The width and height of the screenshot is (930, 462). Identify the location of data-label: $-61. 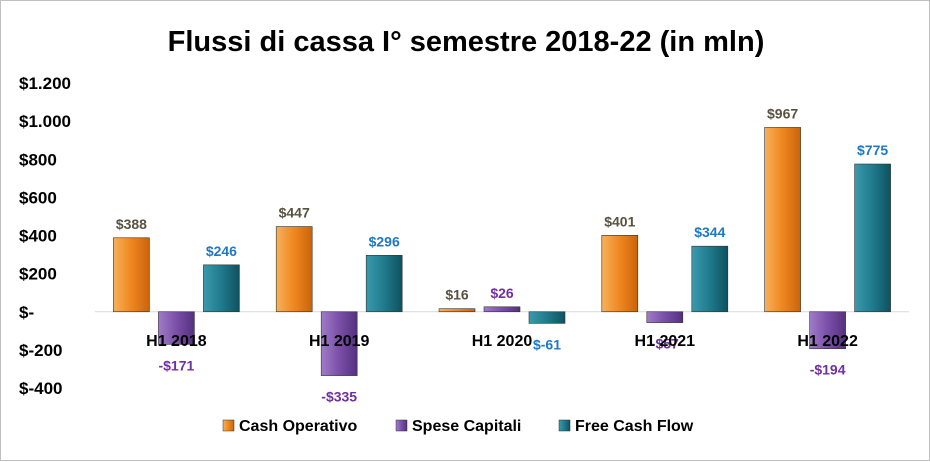
(547, 344).